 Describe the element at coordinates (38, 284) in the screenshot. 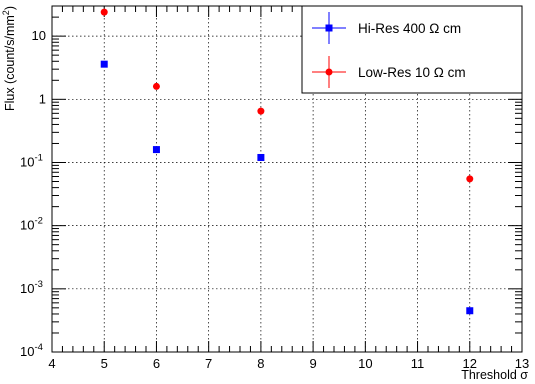

I see `y-tick-exponent: -3` at that location.